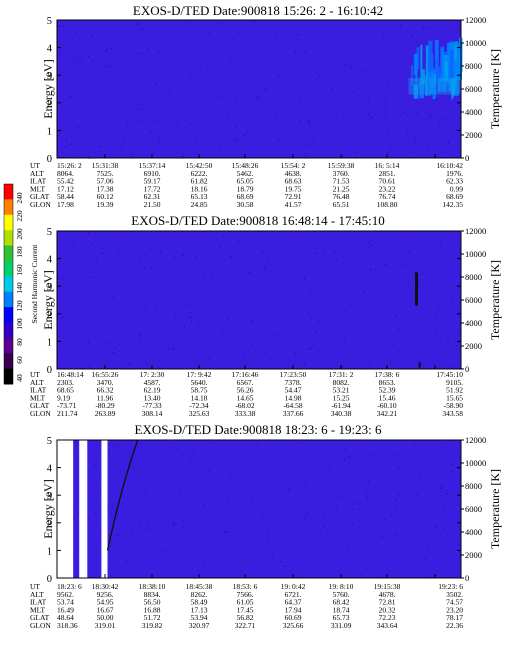 The width and height of the screenshot is (505, 649). Describe the element at coordinates (430, 77) in the screenshot. I see `enhancement-mark` at that location.